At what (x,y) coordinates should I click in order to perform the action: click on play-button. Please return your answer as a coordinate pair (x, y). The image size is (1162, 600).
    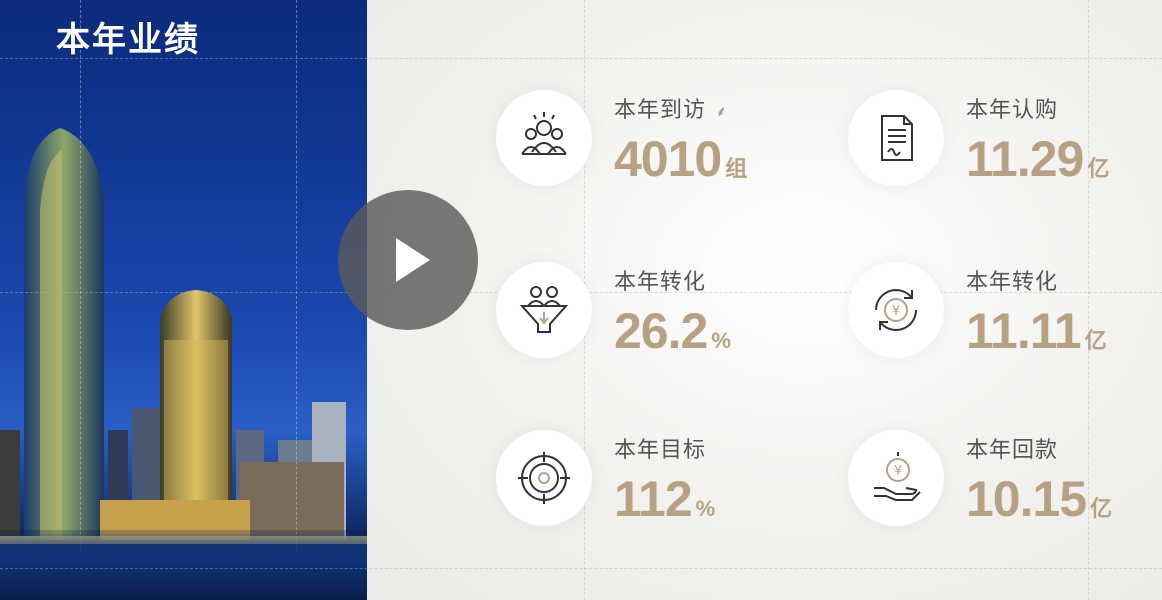
    Looking at the image, I should click on (408, 260).